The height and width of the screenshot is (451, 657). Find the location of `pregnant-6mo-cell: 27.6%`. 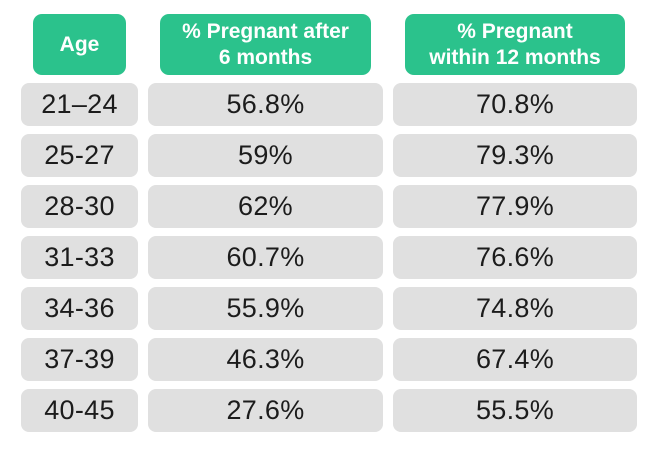

pregnant-6mo-cell: 27.6% is located at coordinates (265, 410).